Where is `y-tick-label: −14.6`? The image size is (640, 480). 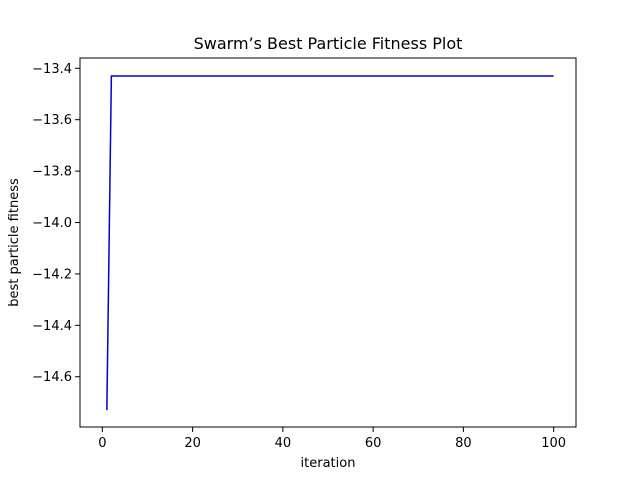
y-tick-label: −14.6 is located at coordinates (52, 377).